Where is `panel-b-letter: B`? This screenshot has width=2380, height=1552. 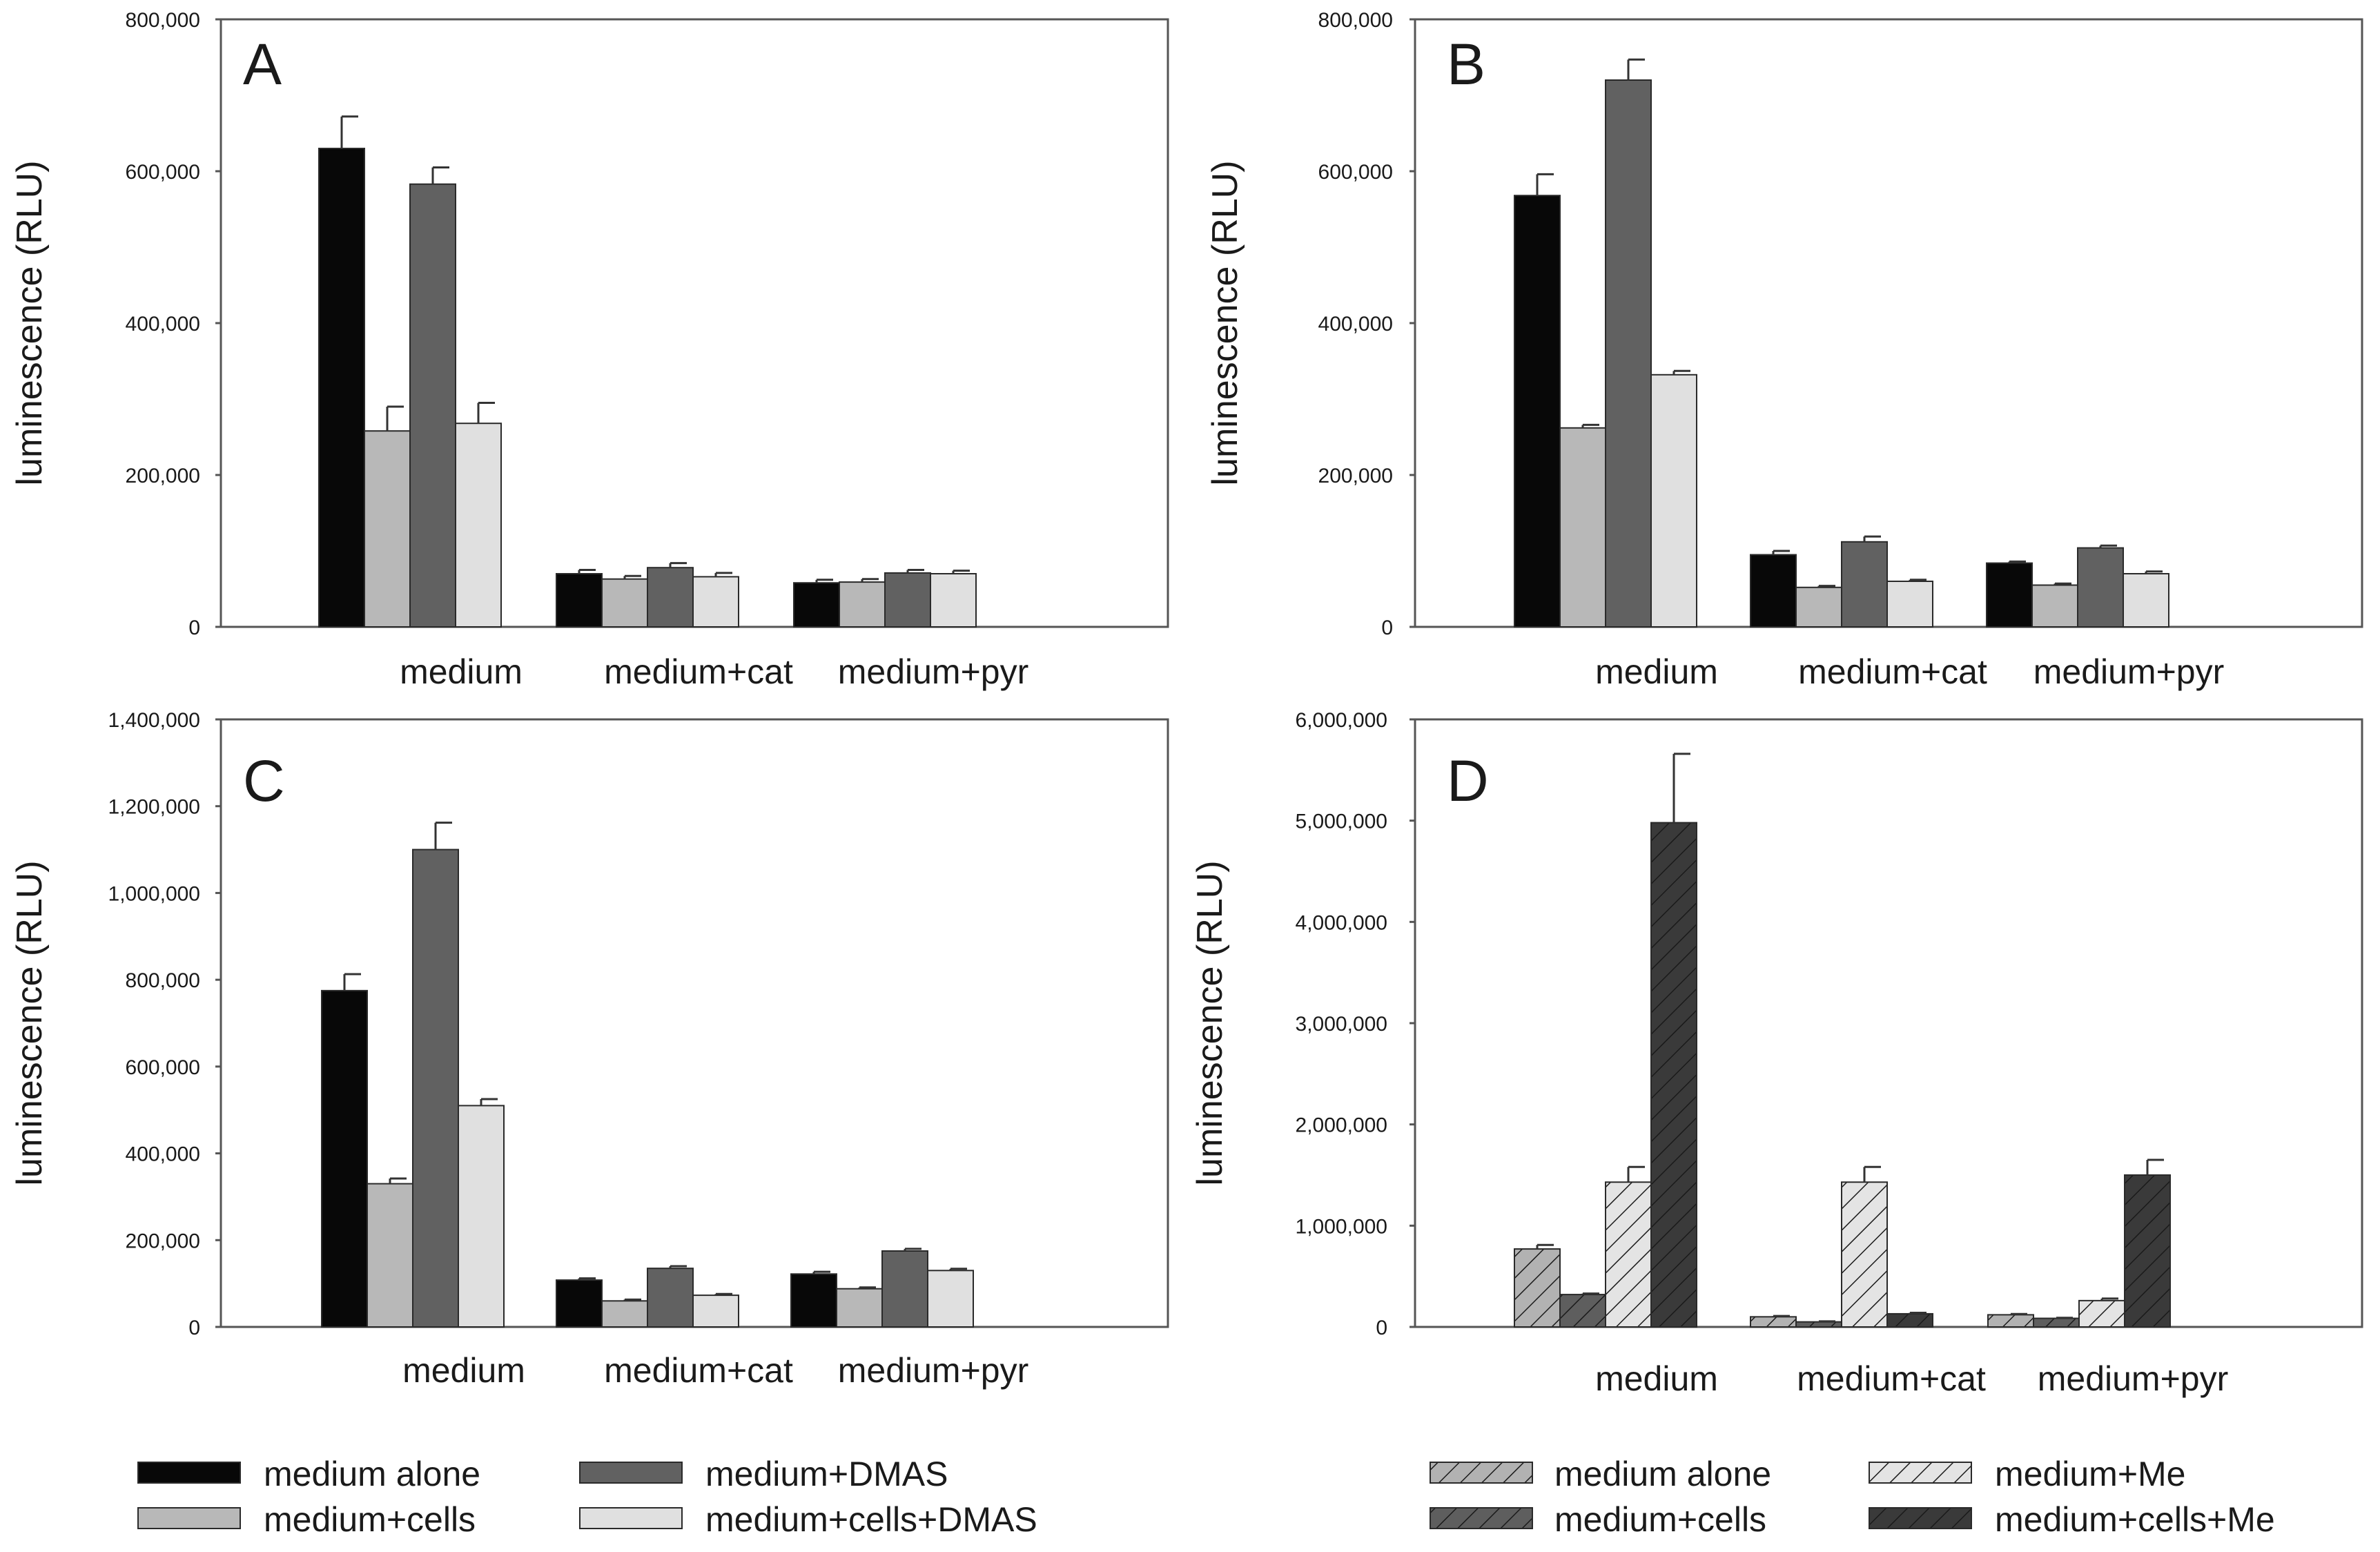 panel-b-letter: B is located at coordinates (1466, 64).